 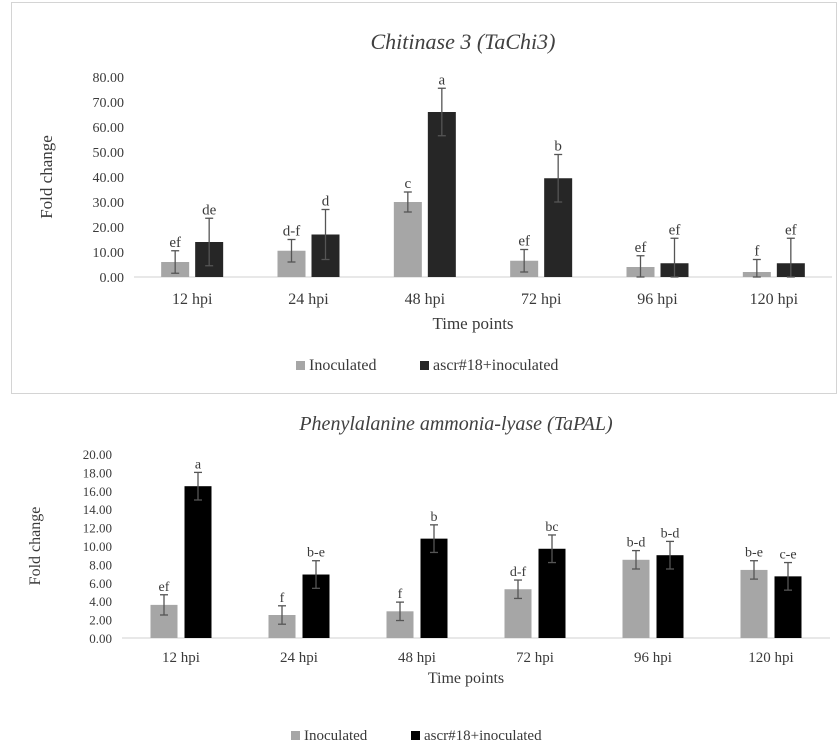 I want to click on significance-label: d, so click(x=326, y=202).